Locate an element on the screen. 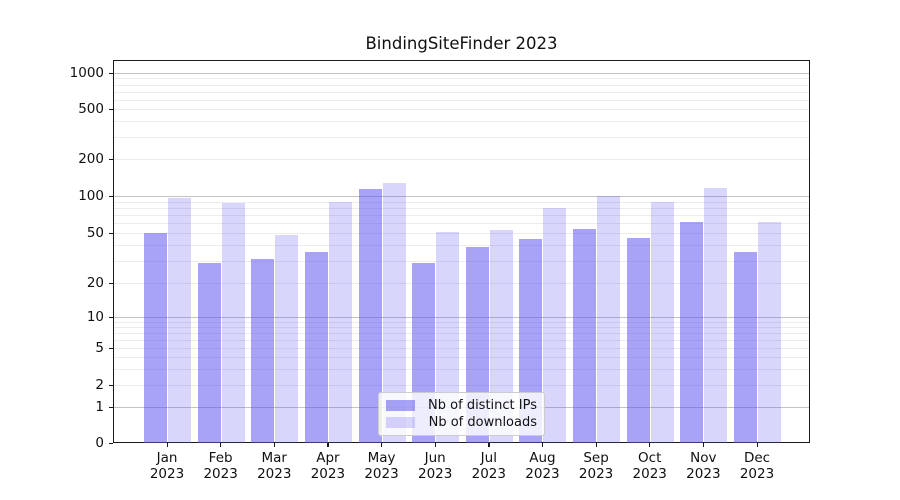 Image resolution: width=900 pixels, height=500 pixels. legend-item-distinct-ips: Nb of distinct IPs is located at coordinates (461, 405).